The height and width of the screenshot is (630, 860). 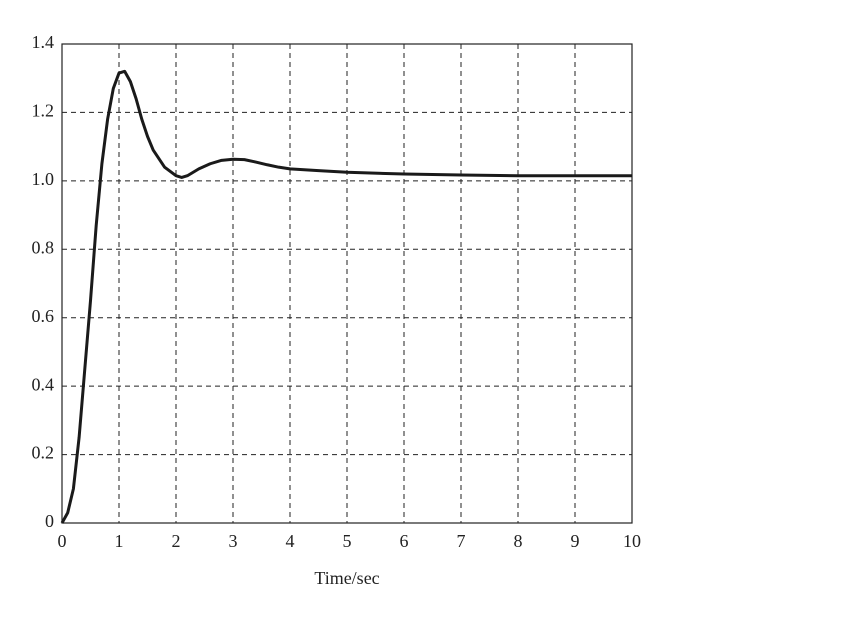 What do you see at coordinates (404, 541) in the screenshot?
I see `x-tick-label: 6` at bounding box center [404, 541].